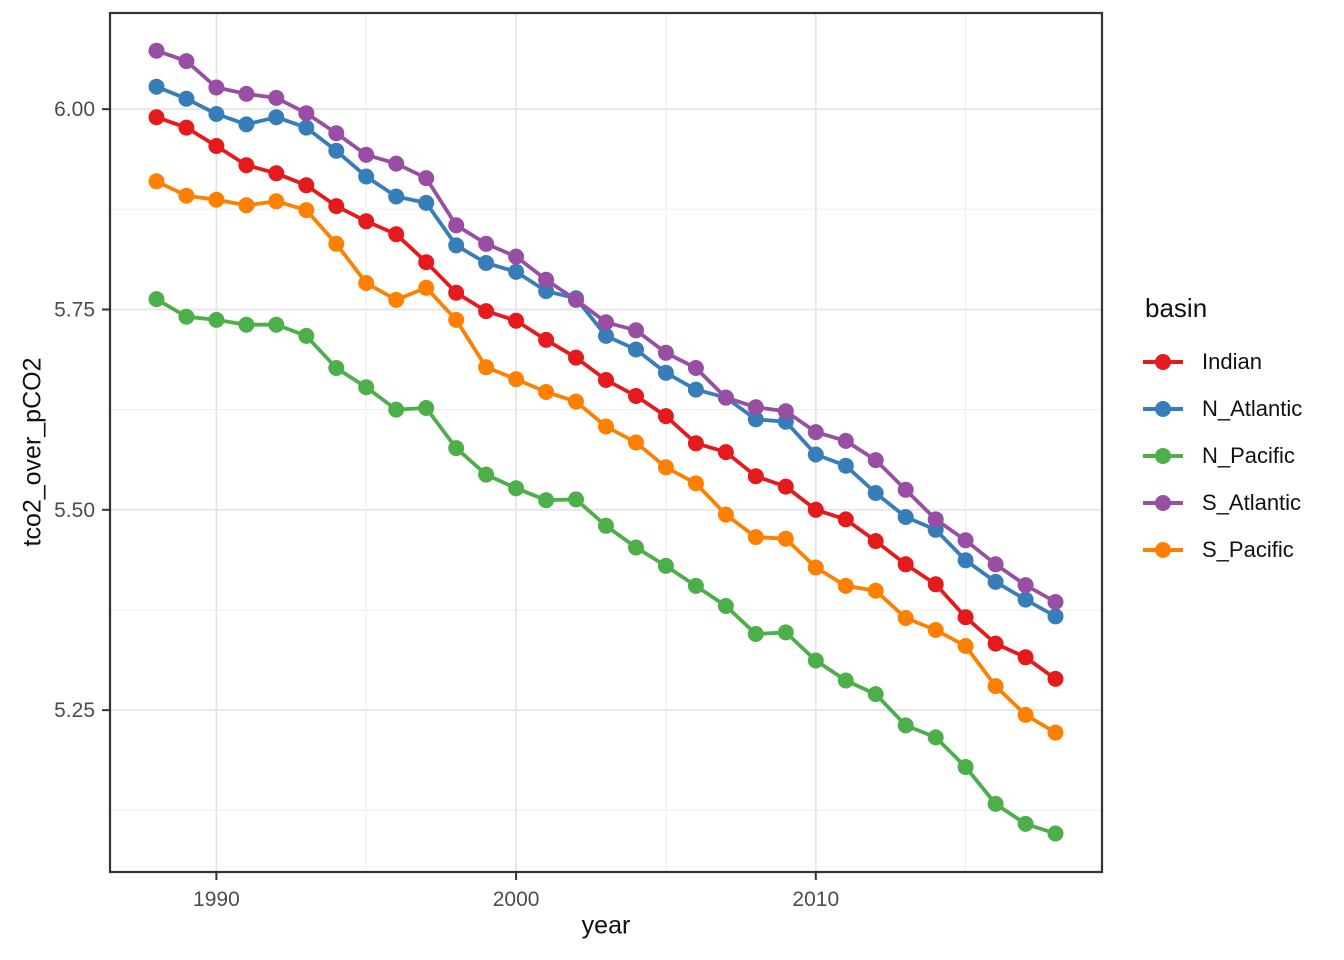 The height and width of the screenshot is (960, 1344). I want to click on x-tick-label: 2010, so click(815, 899).